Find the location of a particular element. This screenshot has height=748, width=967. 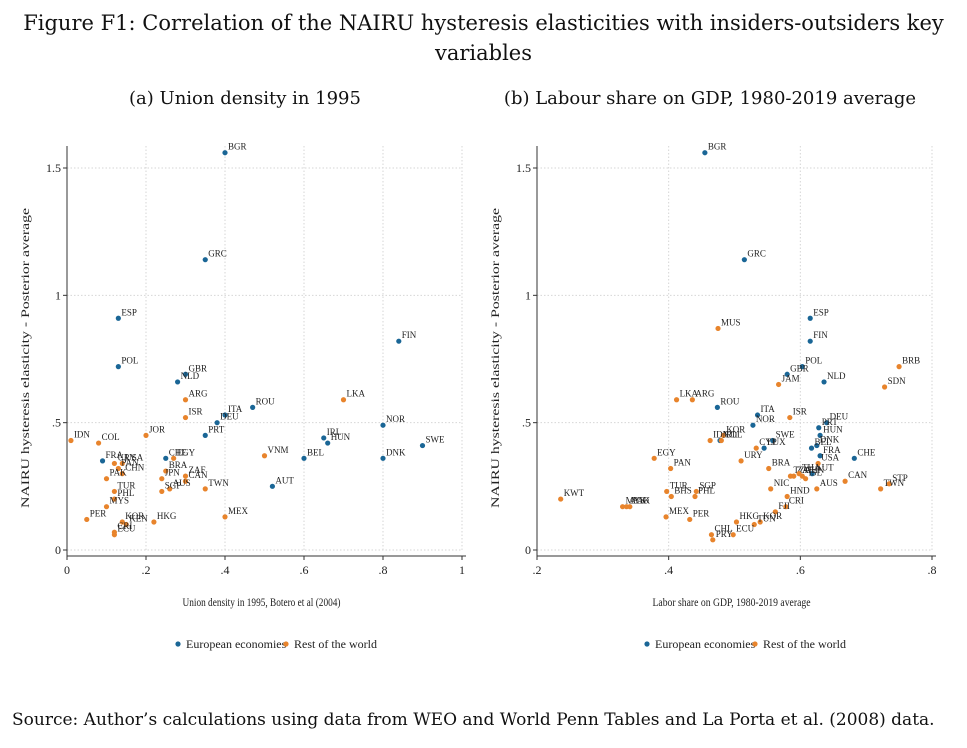

point-label: SGP is located at coordinates (707, 485).